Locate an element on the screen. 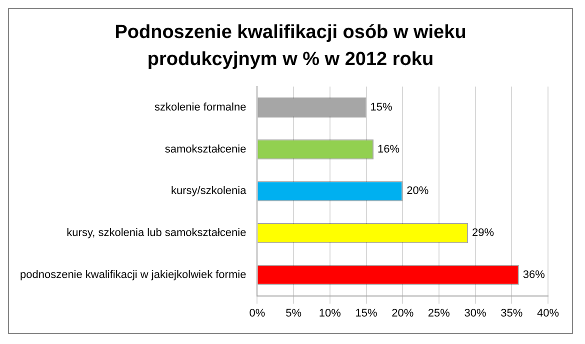  x-tick-label: 35% is located at coordinates (511, 313).